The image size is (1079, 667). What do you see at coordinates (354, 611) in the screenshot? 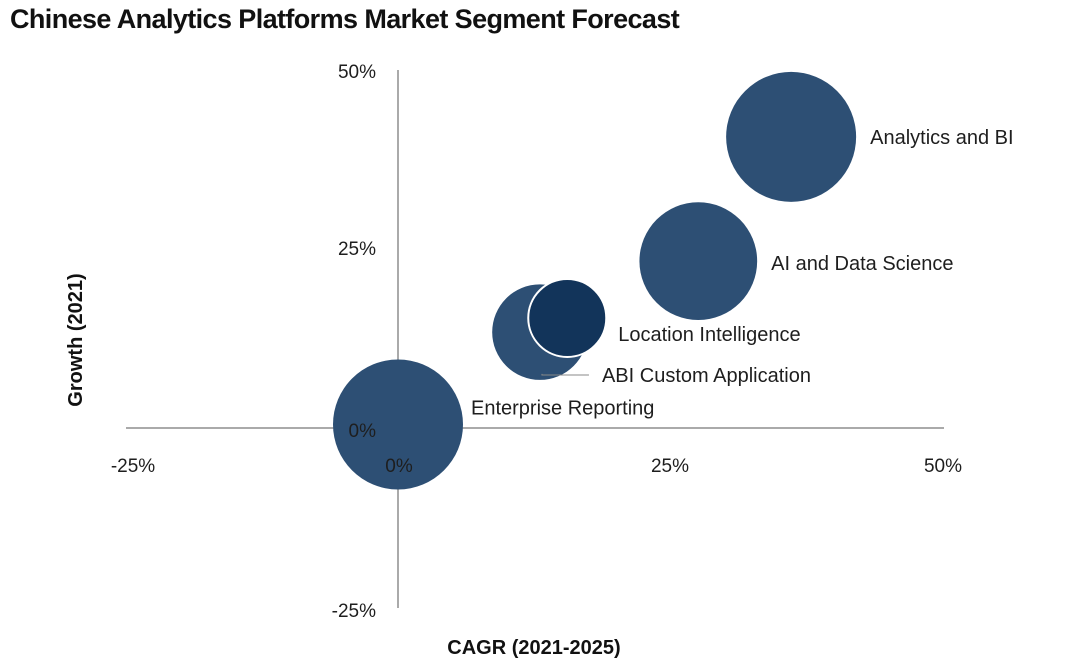
I see `y-tick-label: -25%` at bounding box center [354, 611].